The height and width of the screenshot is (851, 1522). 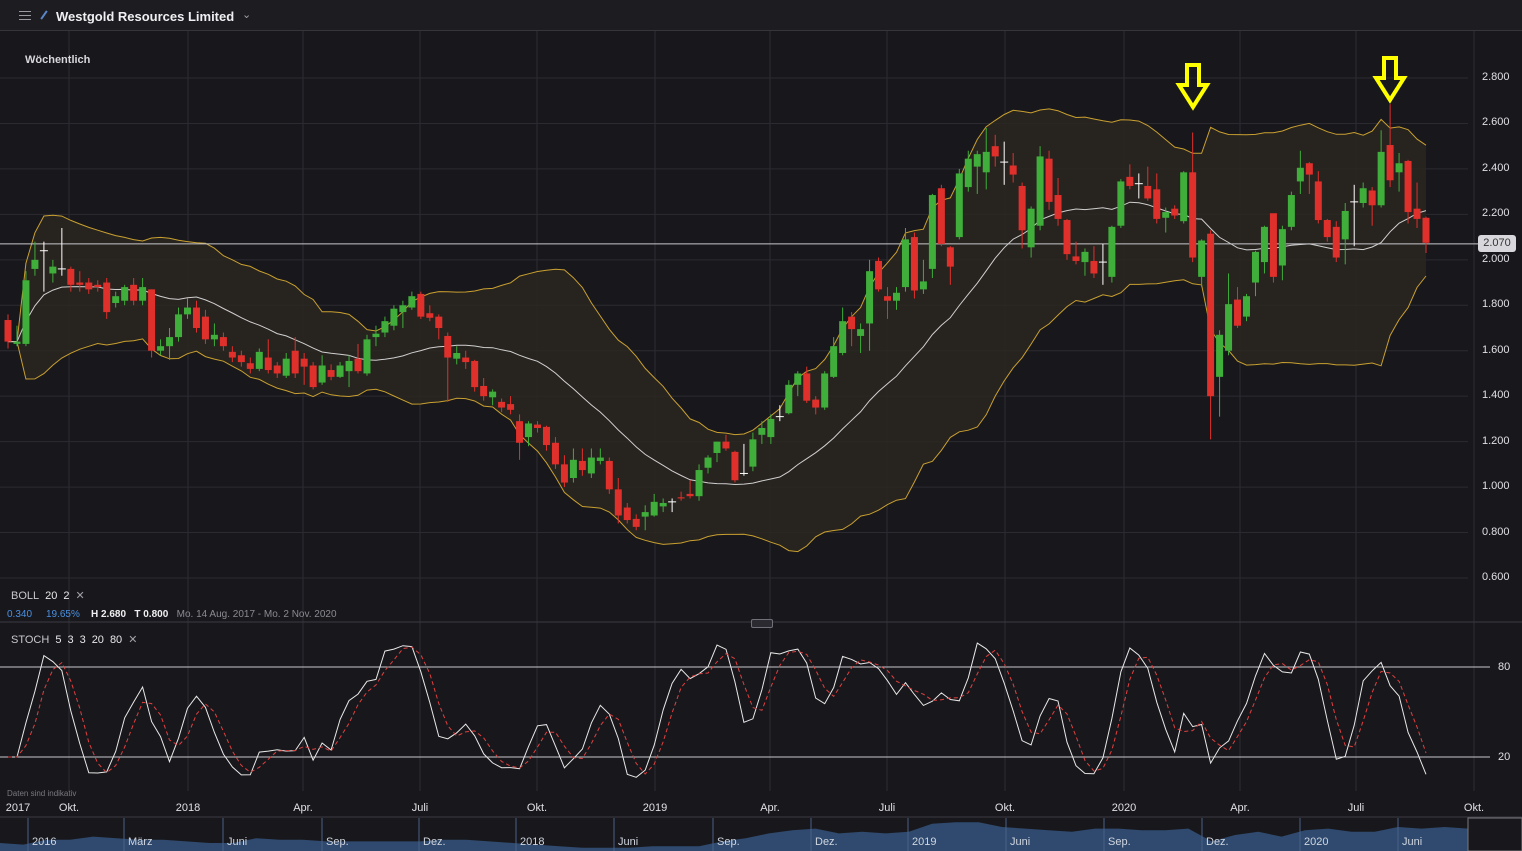 I want to click on low-value: T 0.800, so click(x=151, y=614).